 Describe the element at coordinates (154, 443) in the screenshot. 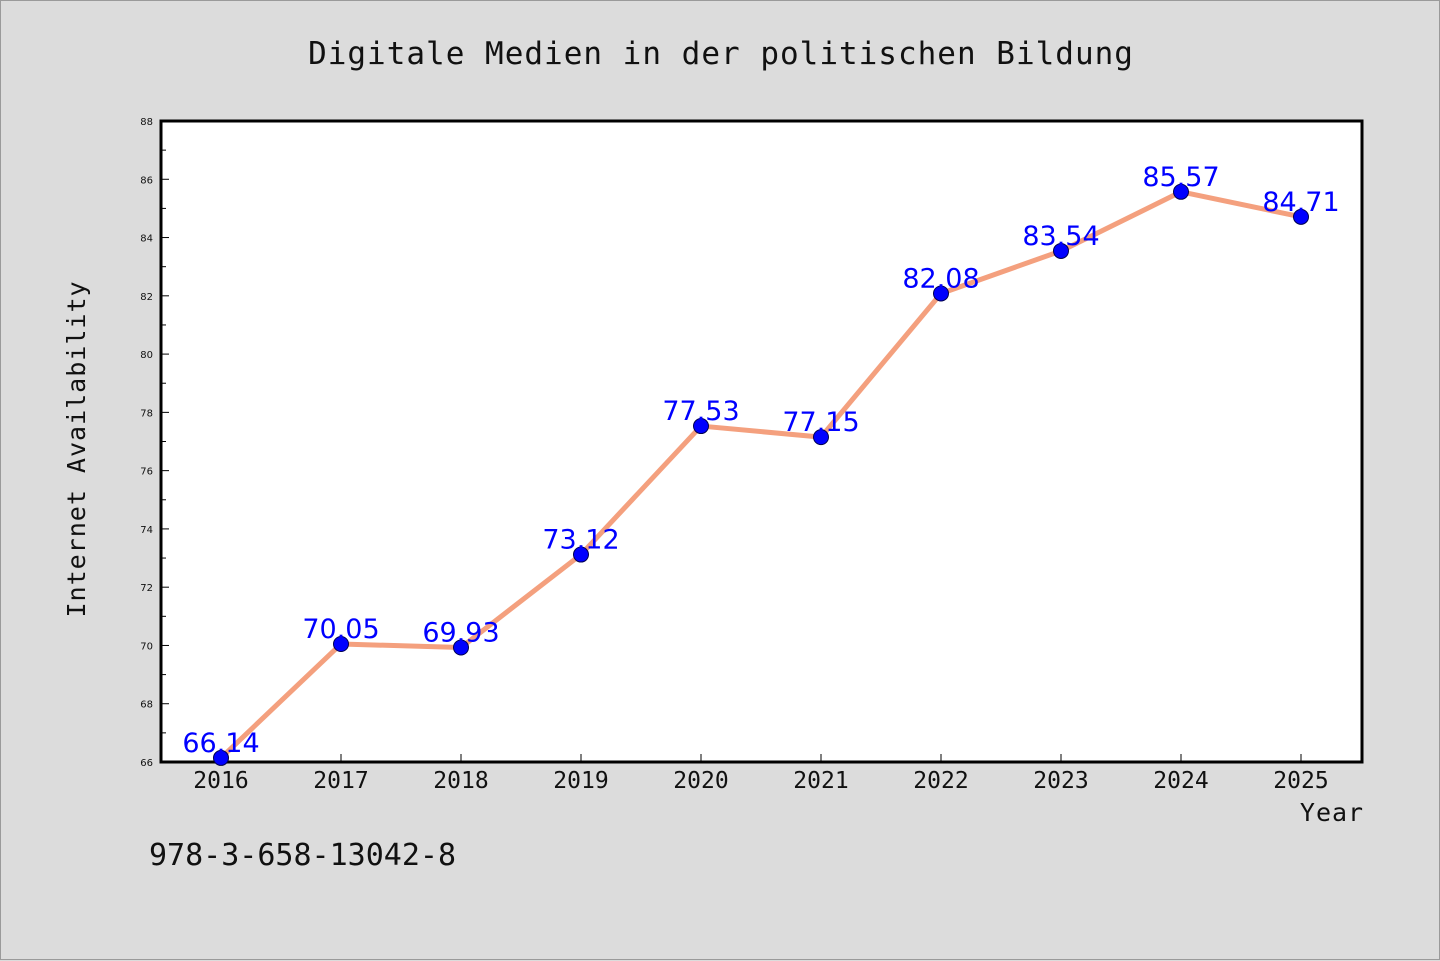

I see `y-axis: 66 68 70 72 74 76 78 80 82 84 86 88` at that location.